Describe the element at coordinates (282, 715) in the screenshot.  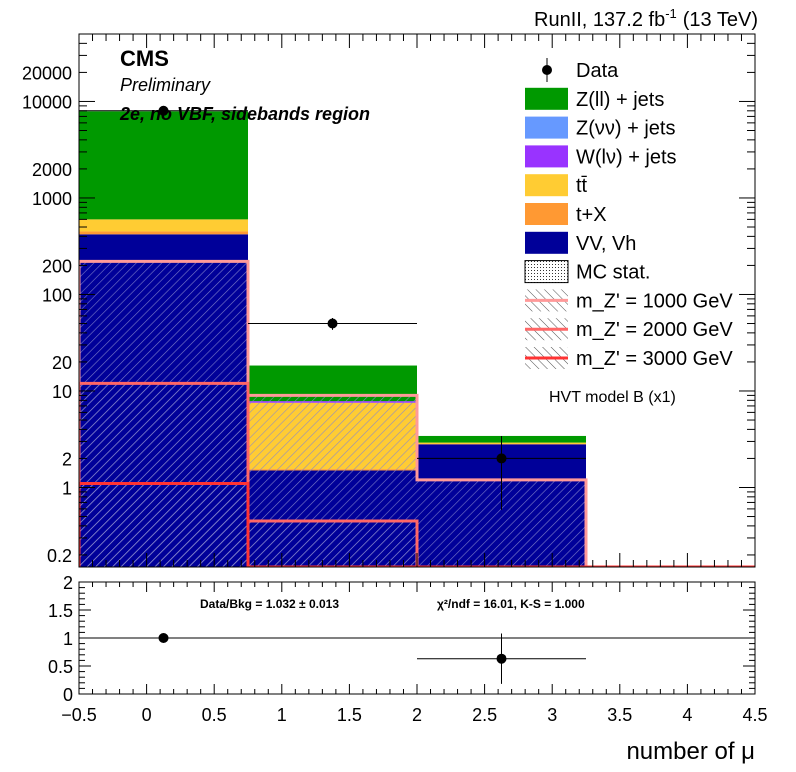
I see `x-tick-label: 1` at that location.